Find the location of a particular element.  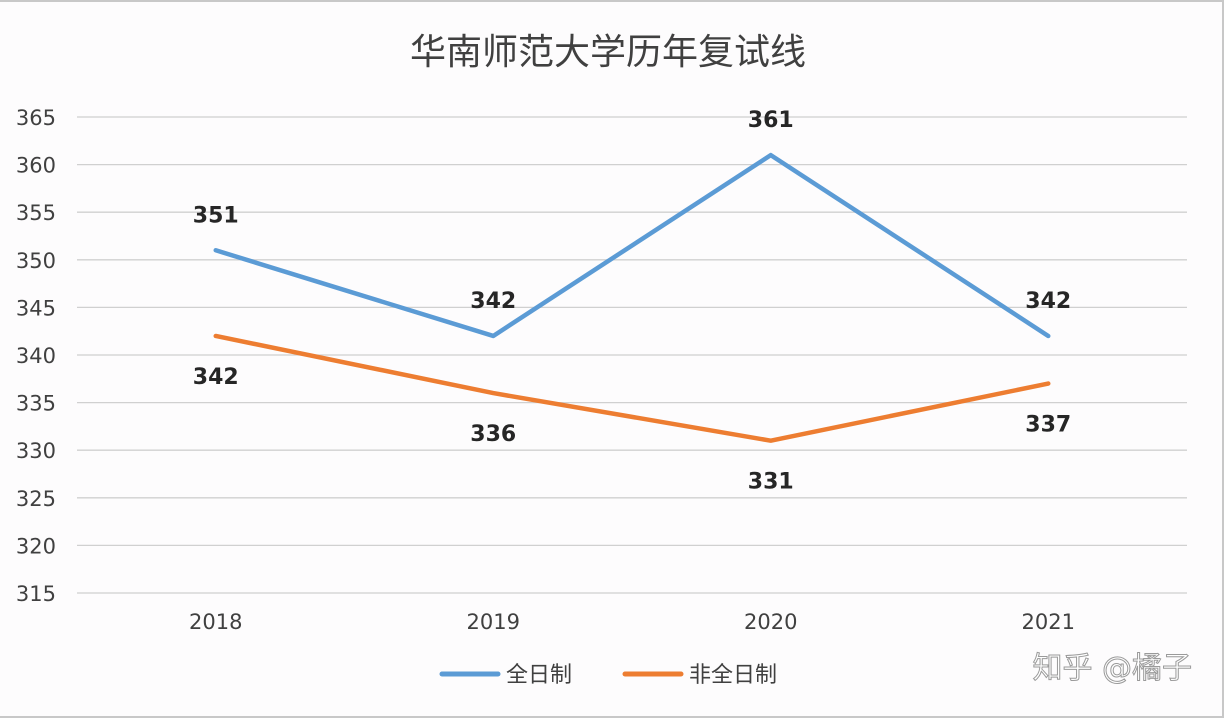

y-tick-label: 335 is located at coordinates (36, 404).